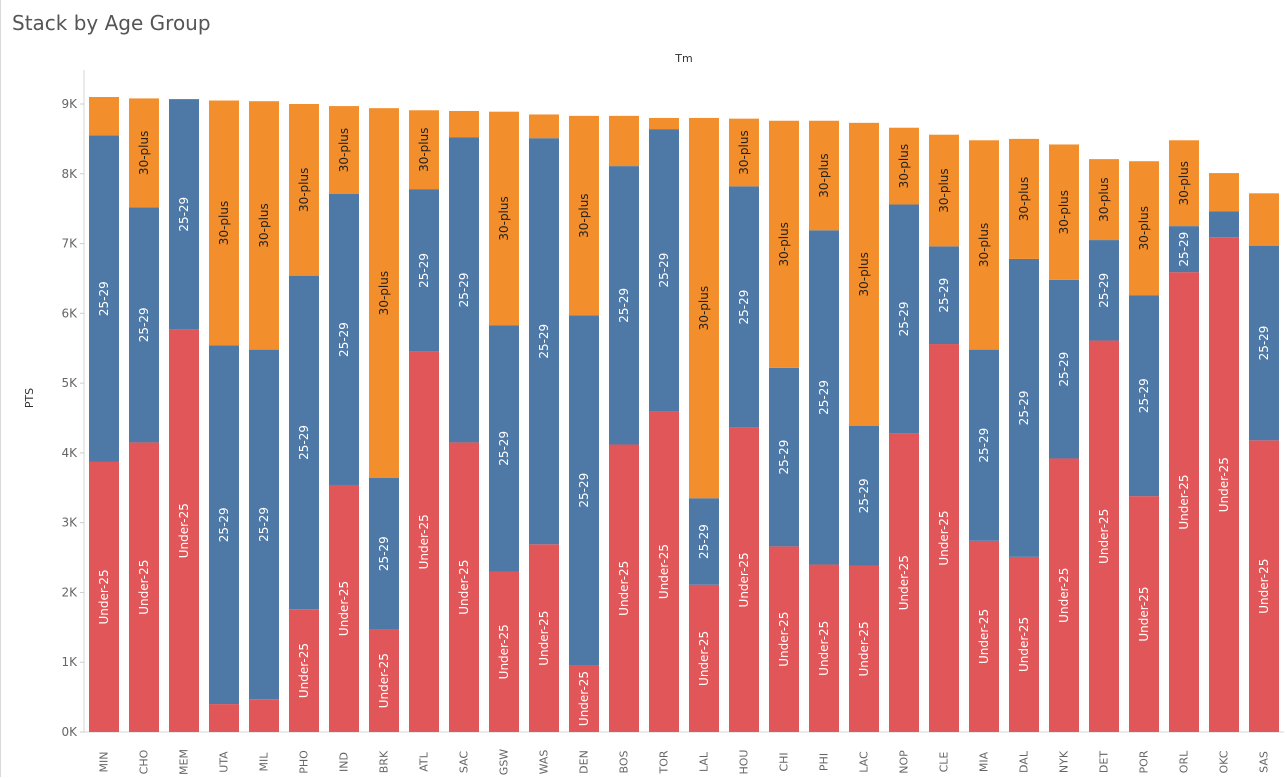 This screenshot has height=778, width=1287. I want to click on bar-pho-30-plus, so click(304, 190).